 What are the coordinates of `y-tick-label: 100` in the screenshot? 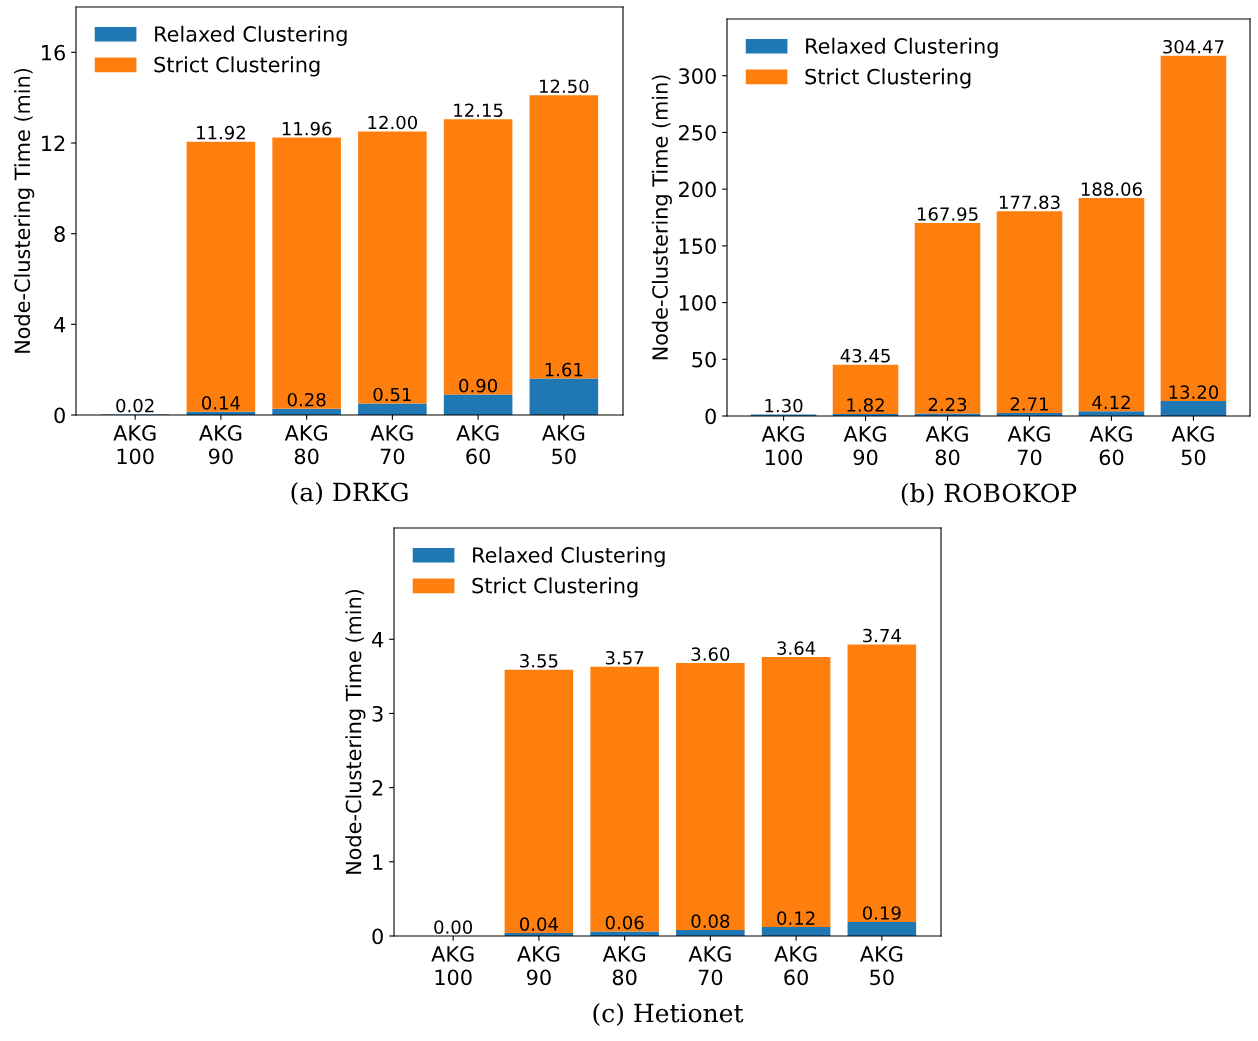 It's located at (697, 303).